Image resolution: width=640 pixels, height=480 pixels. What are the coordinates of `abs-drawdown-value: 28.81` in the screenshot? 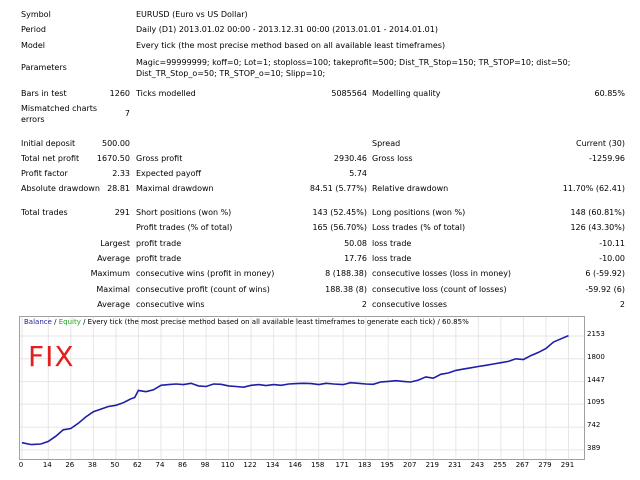 It's located at (118, 188).